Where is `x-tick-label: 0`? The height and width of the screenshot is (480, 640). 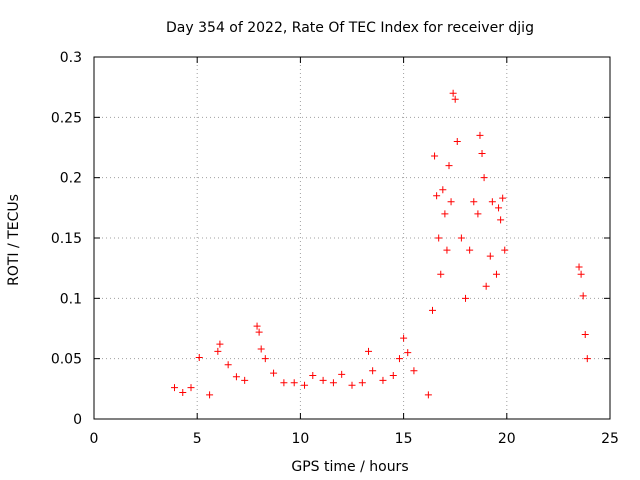
x-tick-label: 0 is located at coordinates (94, 439).